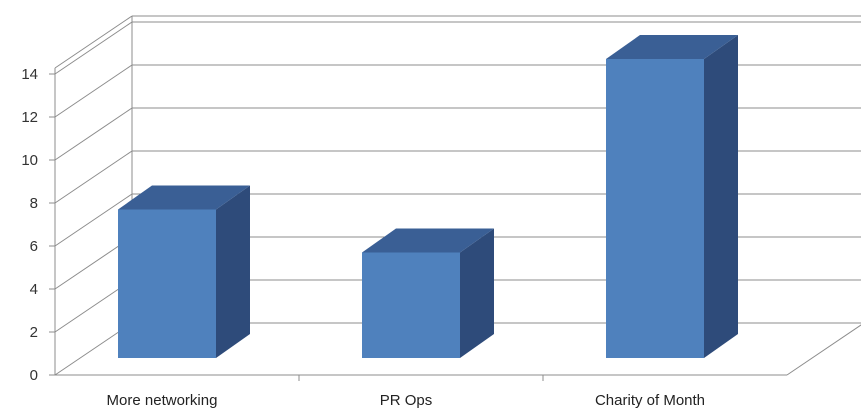  What do you see at coordinates (823, 350) in the screenshot?
I see `floor-edge` at bounding box center [823, 350].